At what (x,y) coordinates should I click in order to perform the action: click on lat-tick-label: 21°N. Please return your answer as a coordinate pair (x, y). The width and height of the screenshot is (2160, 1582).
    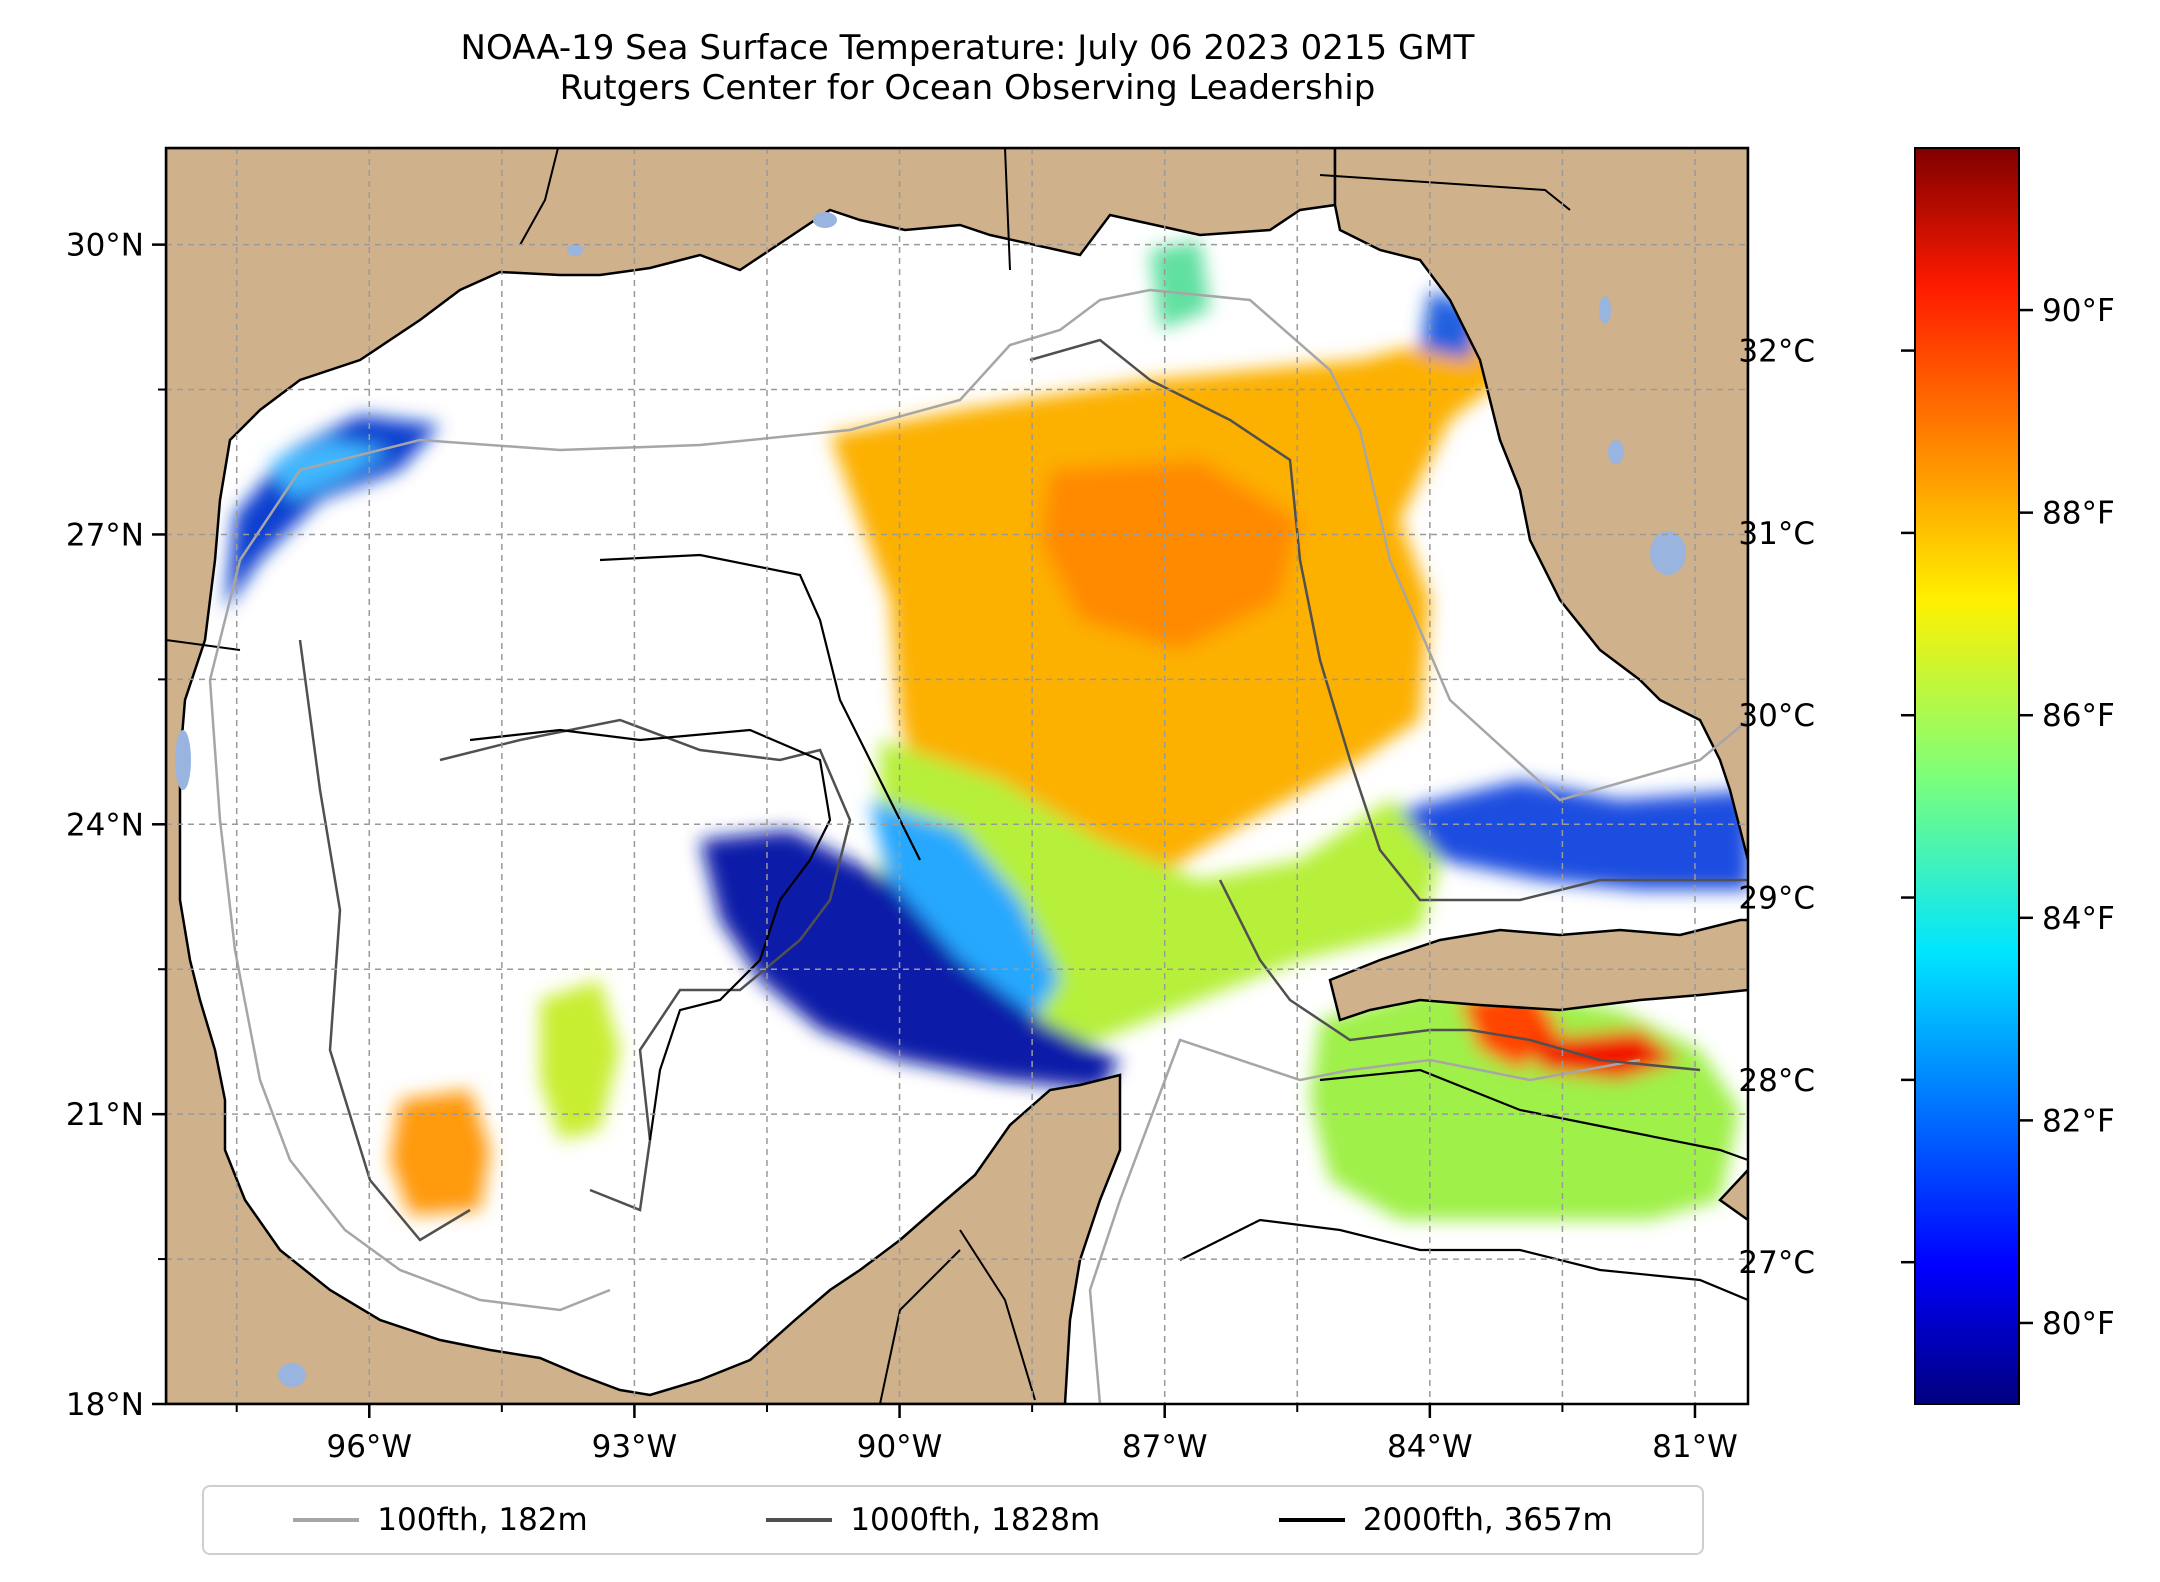
    Looking at the image, I should click on (105, 1115).